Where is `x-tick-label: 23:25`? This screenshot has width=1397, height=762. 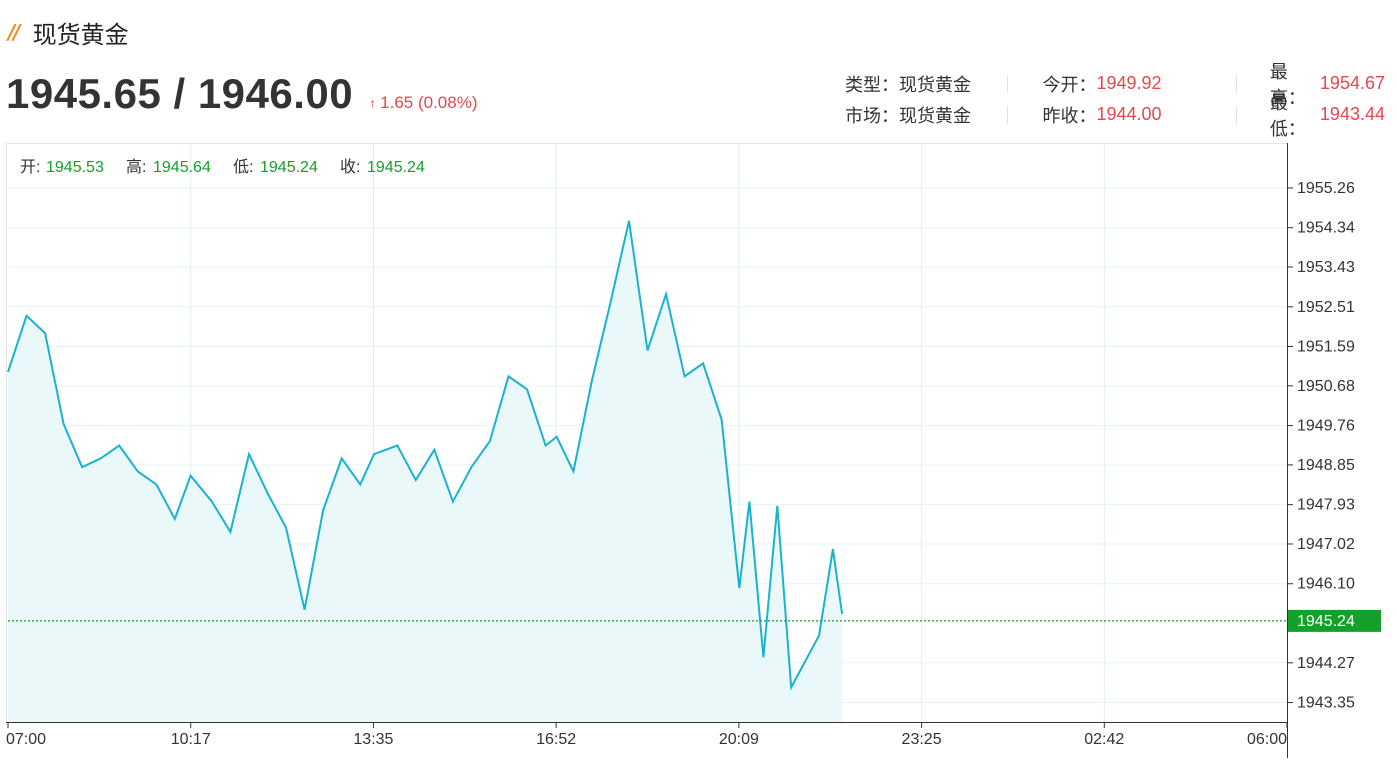 x-tick-label: 23:25 is located at coordinates (922, 739).